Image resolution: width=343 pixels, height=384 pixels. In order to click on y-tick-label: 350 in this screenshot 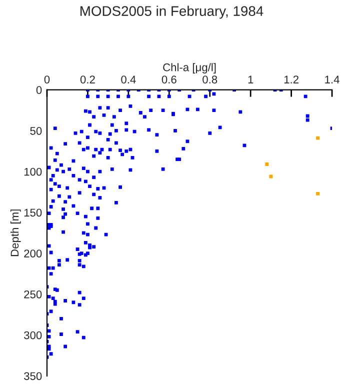, I will do `click(33, 376)`.